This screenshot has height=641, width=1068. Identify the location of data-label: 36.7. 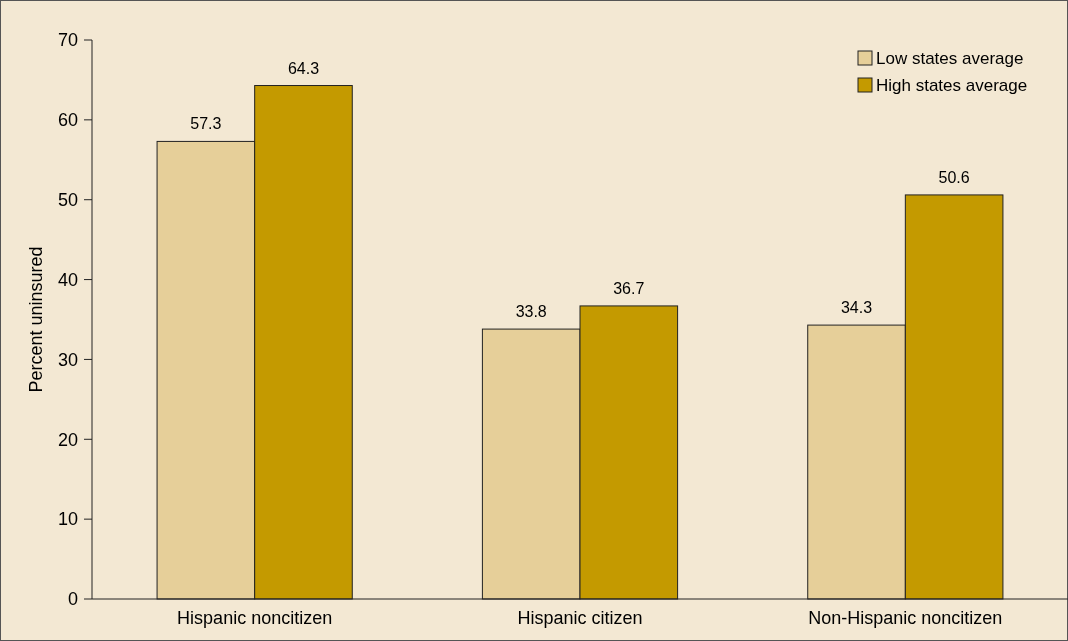
(629, 288).